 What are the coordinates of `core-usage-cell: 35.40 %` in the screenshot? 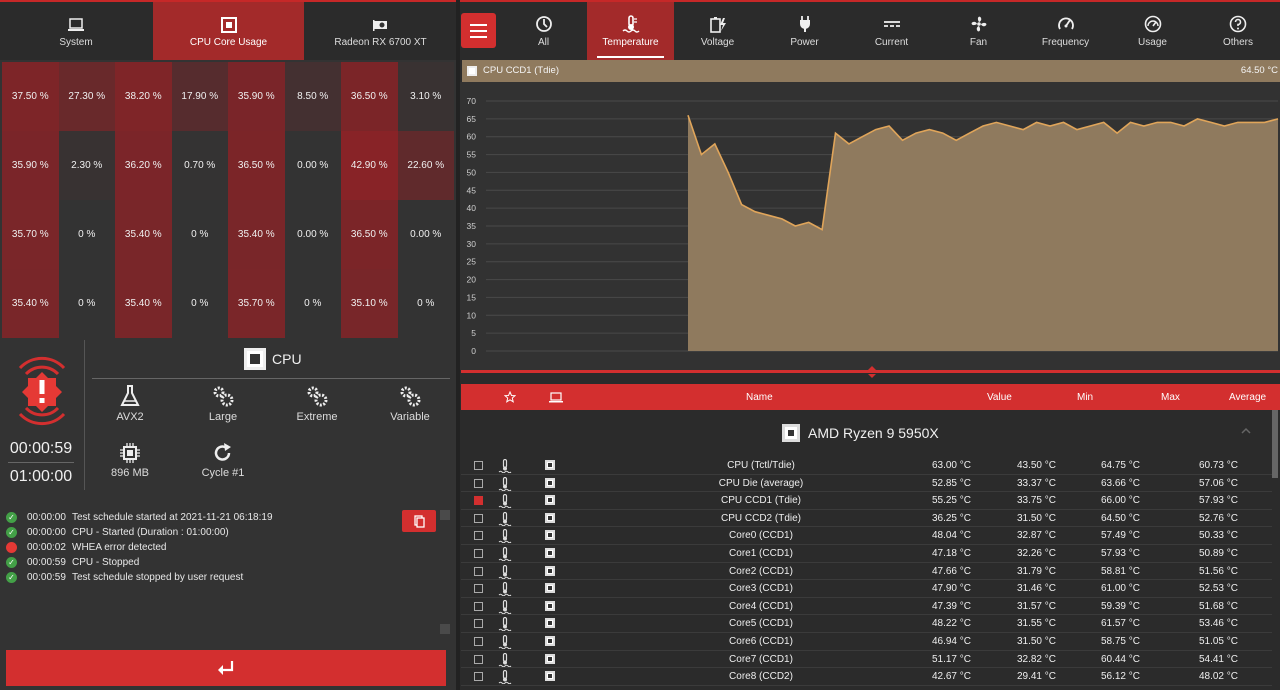 It's located at (256, 234).